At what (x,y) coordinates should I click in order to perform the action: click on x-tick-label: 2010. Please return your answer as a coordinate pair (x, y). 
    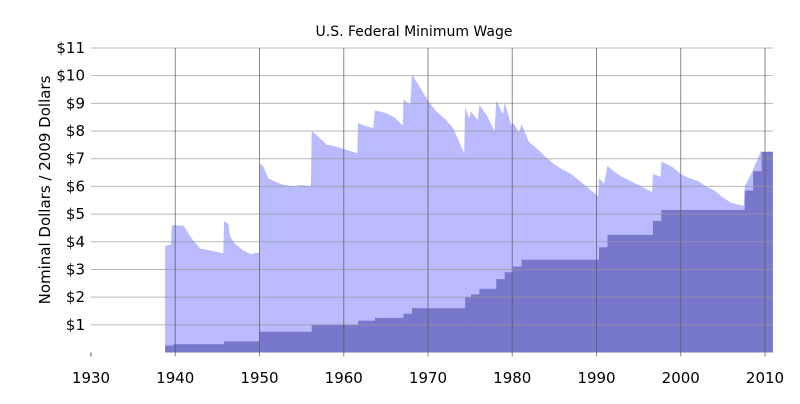
    Looking at the image, I should click on (765, 378).